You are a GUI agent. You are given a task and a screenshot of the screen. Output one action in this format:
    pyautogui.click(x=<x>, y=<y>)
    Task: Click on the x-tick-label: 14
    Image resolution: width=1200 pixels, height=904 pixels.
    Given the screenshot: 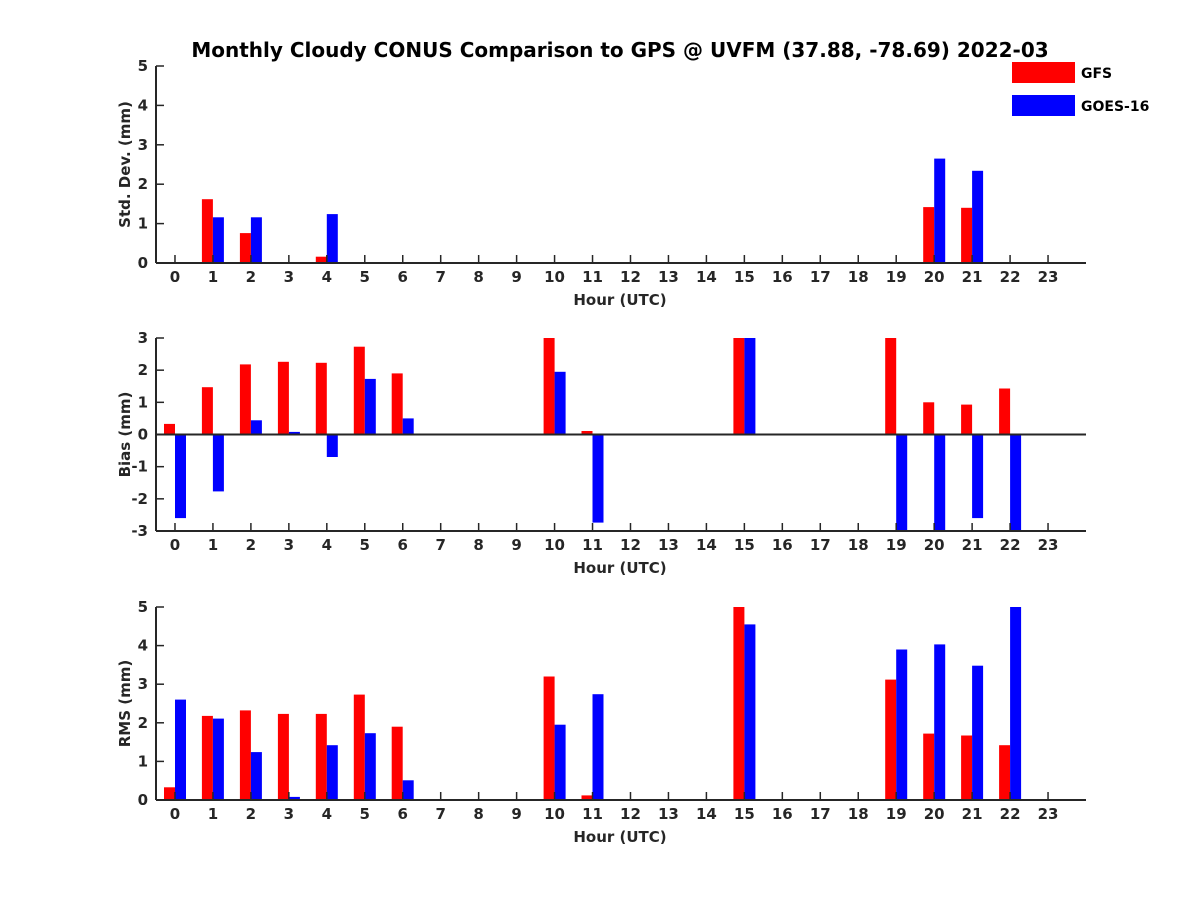 What is the action you would take?
    pyautogui.click(x=706, y=545)
    